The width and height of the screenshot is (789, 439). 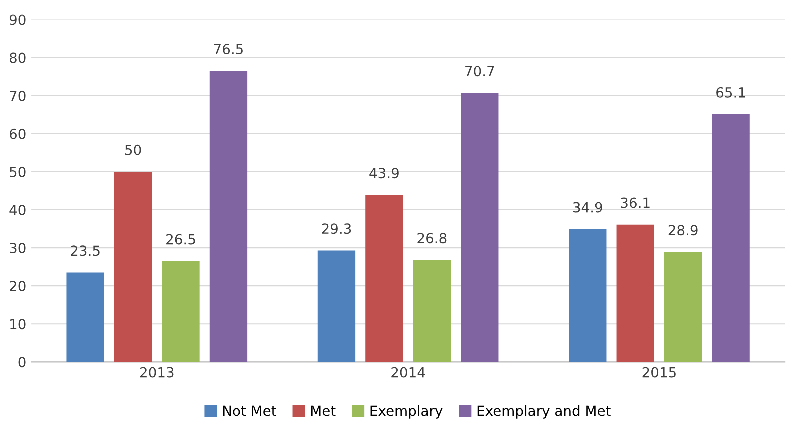 What do you see at coordinates (406, 412) in the screenshot?
I see `legend-label: Exemplary` at bounding box center [406, 412].